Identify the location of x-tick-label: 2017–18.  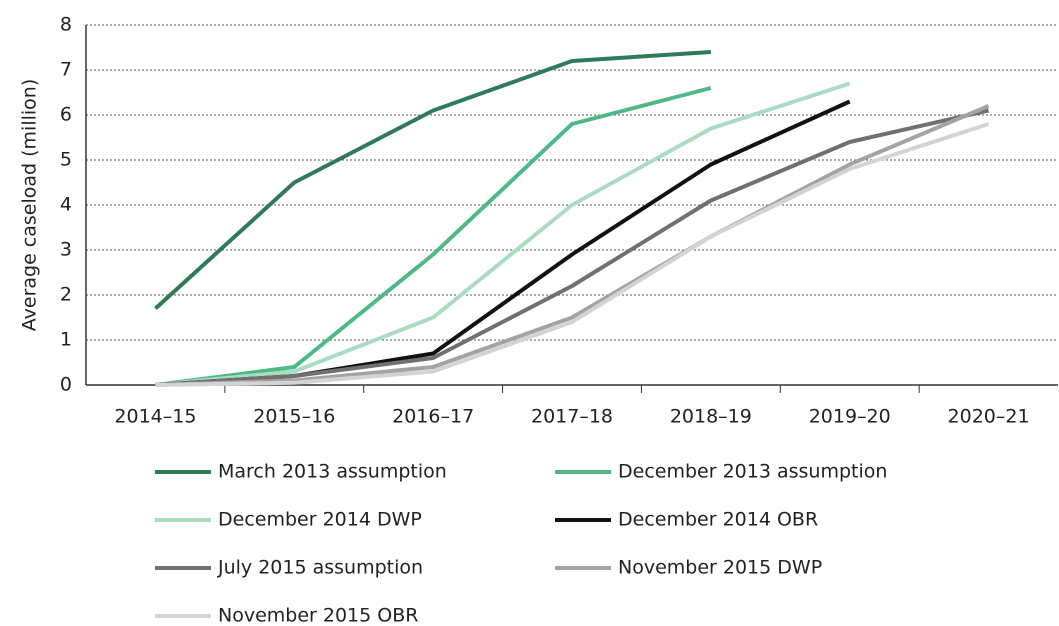
(572, 417).